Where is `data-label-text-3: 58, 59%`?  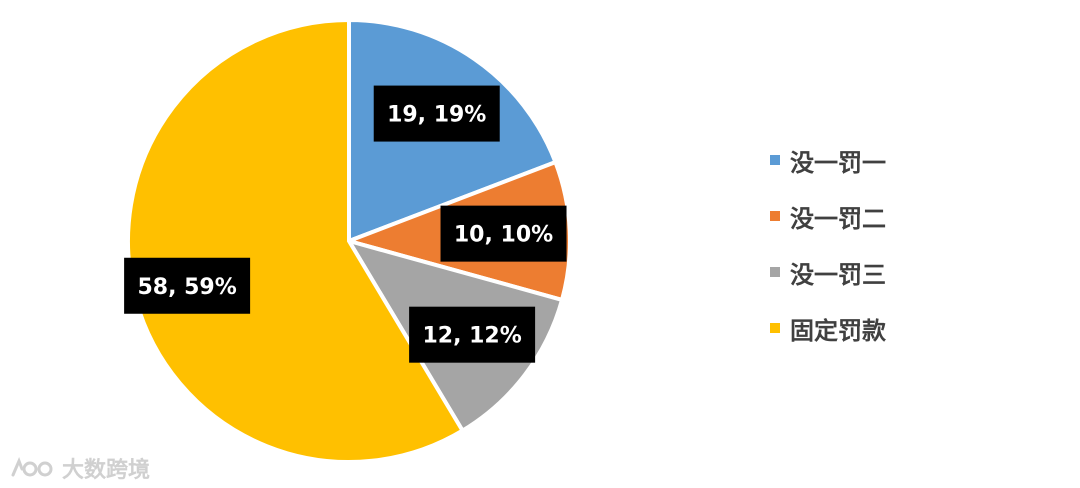 data-label-text-3: 58, 59% is located at coordinates (186, 287).